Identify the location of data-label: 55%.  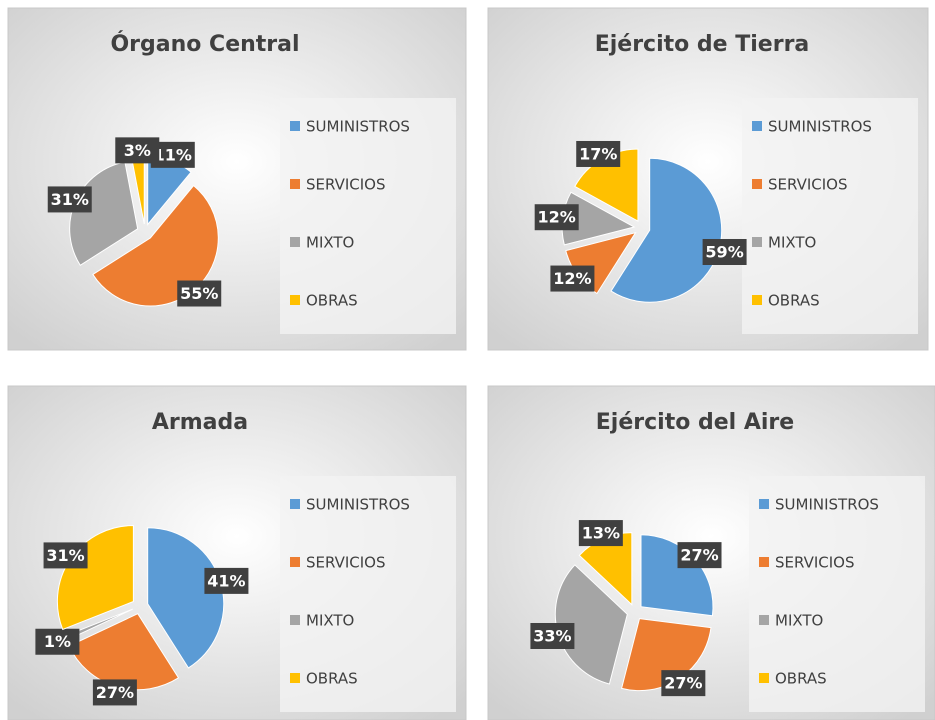
(199, 293).